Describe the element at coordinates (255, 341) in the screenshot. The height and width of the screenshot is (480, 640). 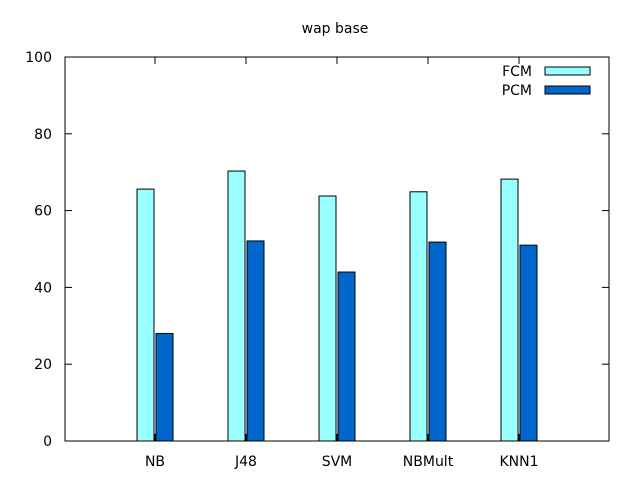
I see `bar-pcm-j48` at that location.